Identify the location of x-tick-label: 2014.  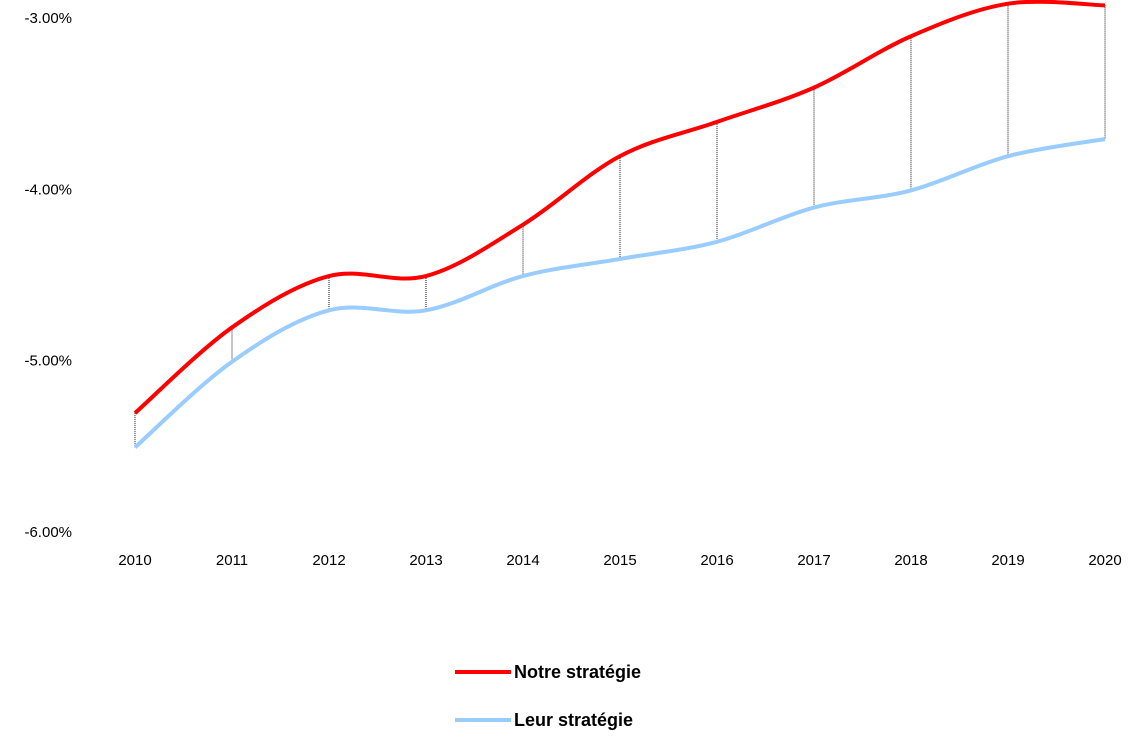
(522, 560).